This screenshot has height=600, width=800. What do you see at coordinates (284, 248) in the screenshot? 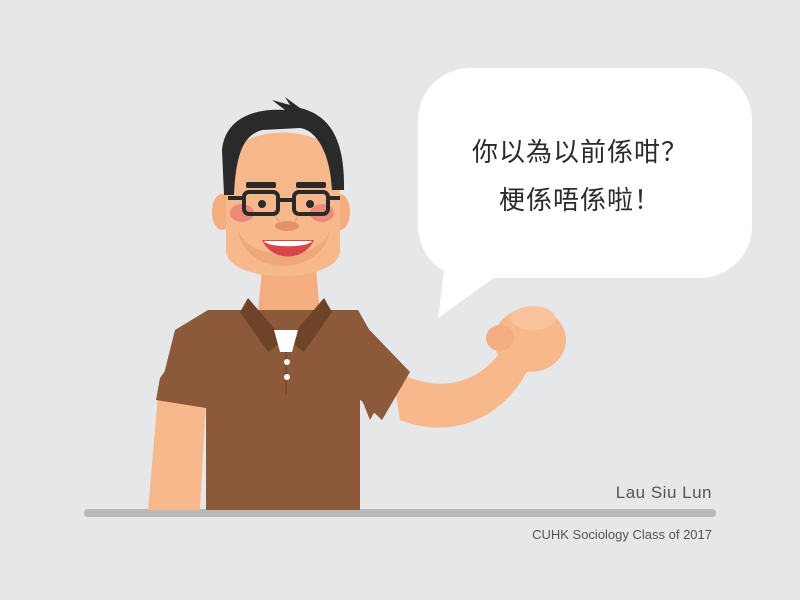
I see `stubble` at bounding box center [284, 248].